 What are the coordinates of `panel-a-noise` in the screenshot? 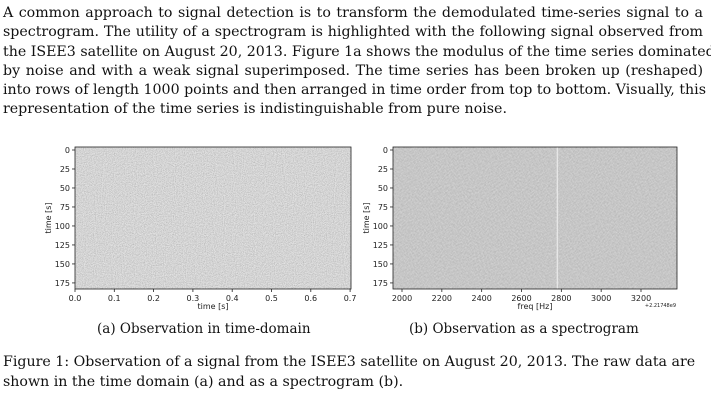 It's located at (213, 218).